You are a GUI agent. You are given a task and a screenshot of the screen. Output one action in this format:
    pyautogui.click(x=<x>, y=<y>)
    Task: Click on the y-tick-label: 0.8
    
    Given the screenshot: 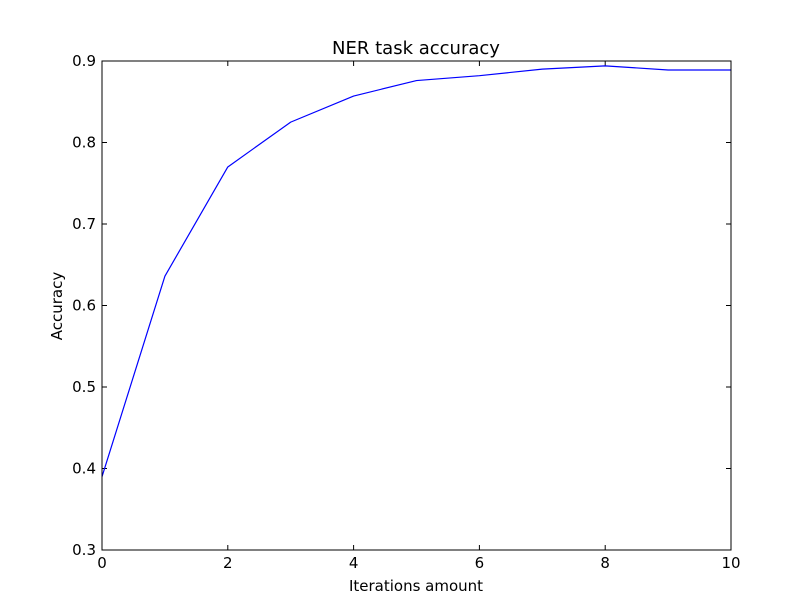 What is the action you would take?
    pyautogui.click(x=84, y=143)
    